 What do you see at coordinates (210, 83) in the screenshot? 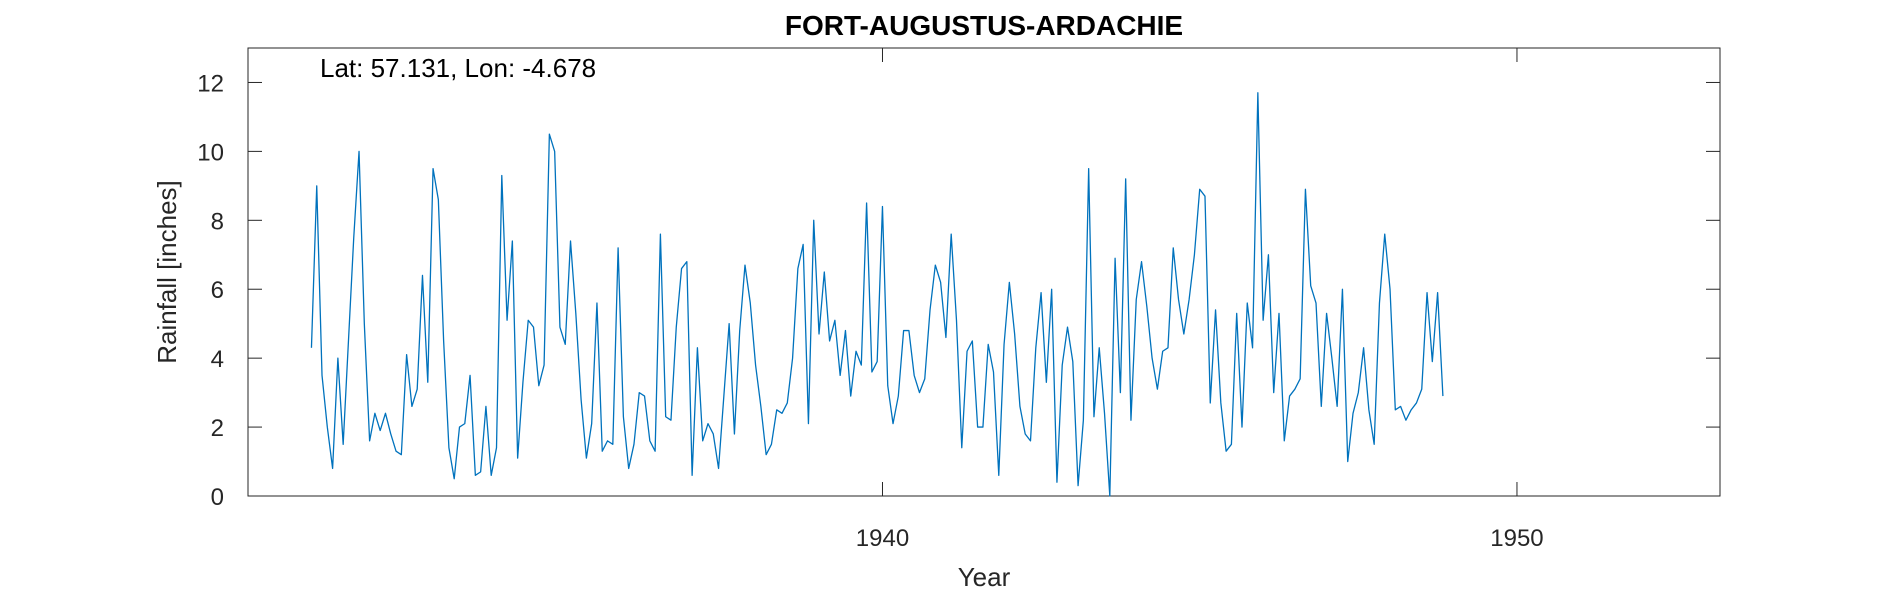
I see `y-tick-label: 12` at bounding box center [210, 83].